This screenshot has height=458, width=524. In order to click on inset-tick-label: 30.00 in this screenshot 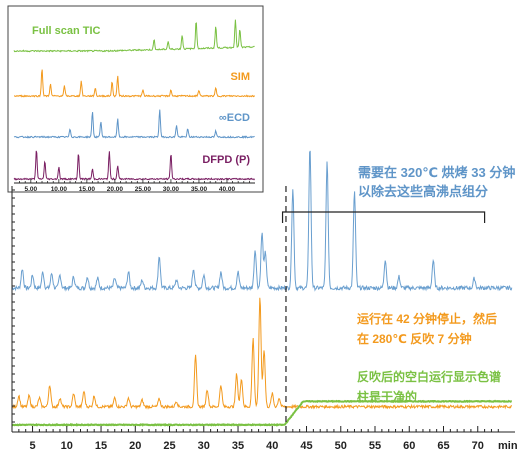, I will do `click(171, 189)`.